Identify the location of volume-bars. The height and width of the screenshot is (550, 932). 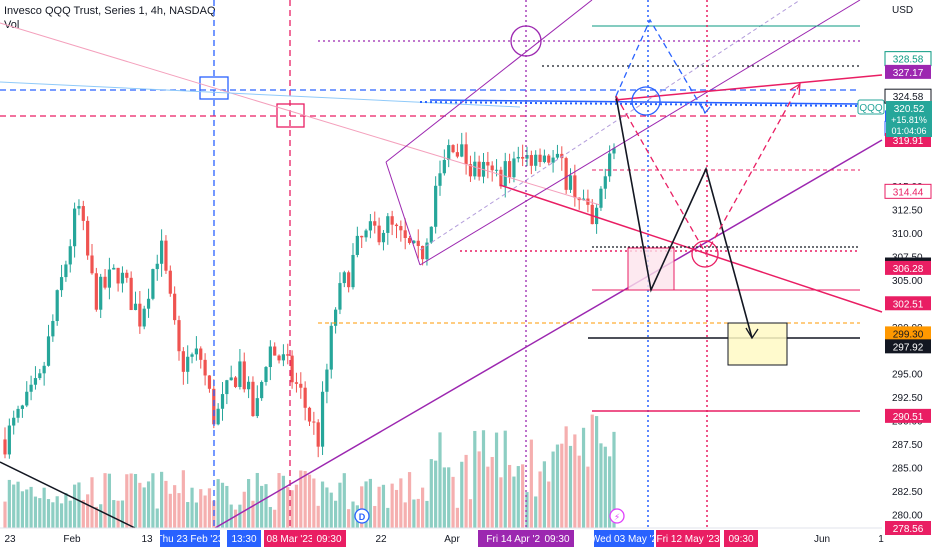
(309, 471).